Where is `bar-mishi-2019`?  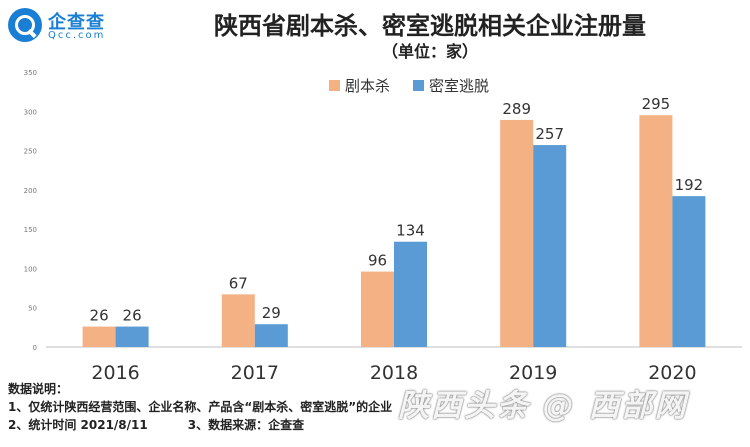
bar-mishi-2019 is located at coordinates (550, 246).